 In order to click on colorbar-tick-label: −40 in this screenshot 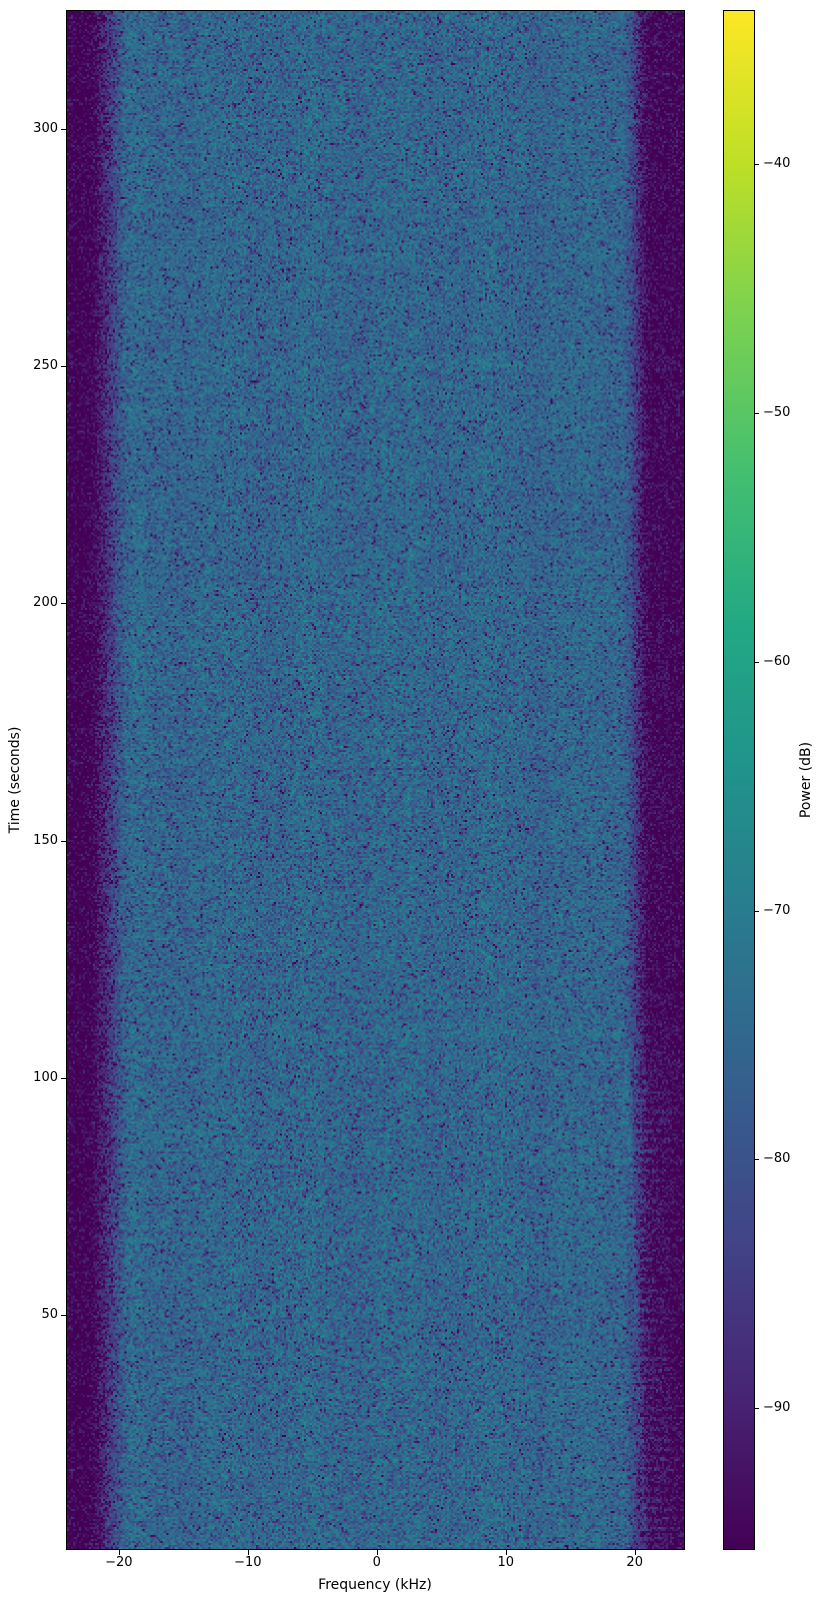, I will do `click(777, 164)`.